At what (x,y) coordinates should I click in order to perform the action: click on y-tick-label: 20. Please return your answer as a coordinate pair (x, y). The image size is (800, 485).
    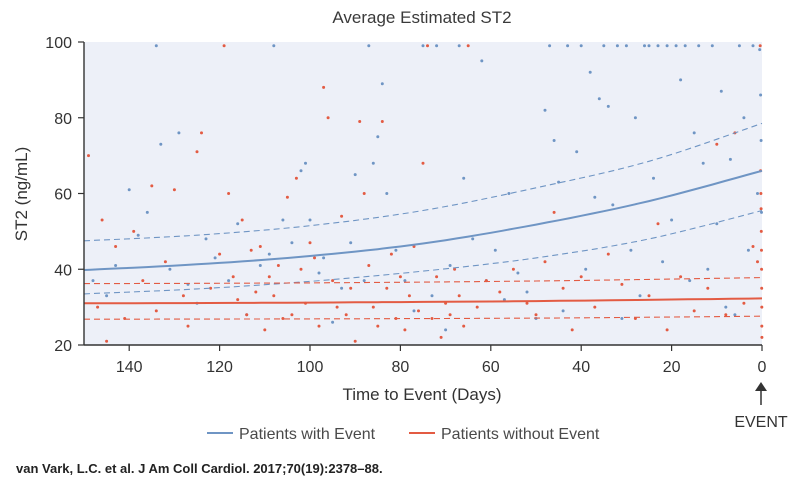
    Looking at the image, I should click on (63, 346).